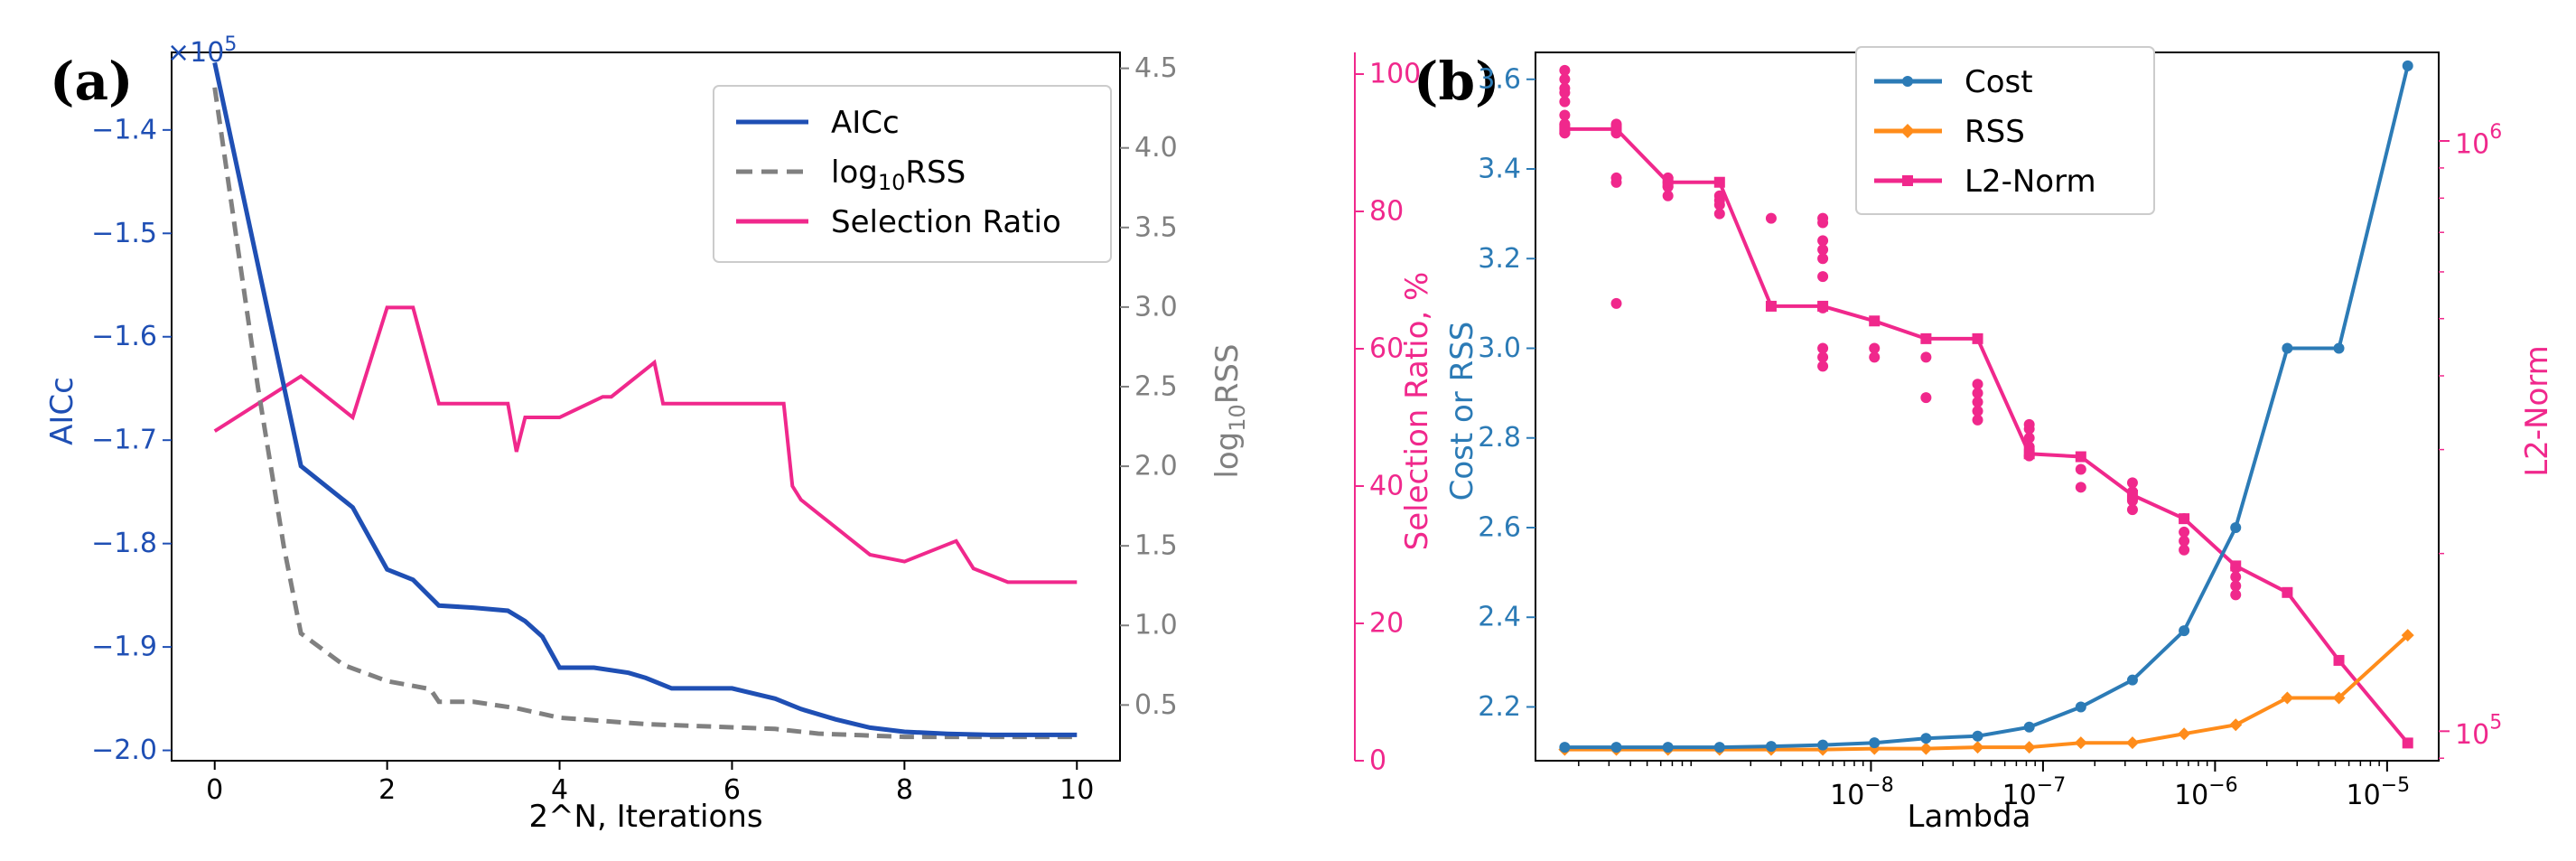  What do you see at coordinates (1499, 438) in the screenshot?
I see `b-y-left-tick-label: 2.8` at bounding box center [1499, 438].